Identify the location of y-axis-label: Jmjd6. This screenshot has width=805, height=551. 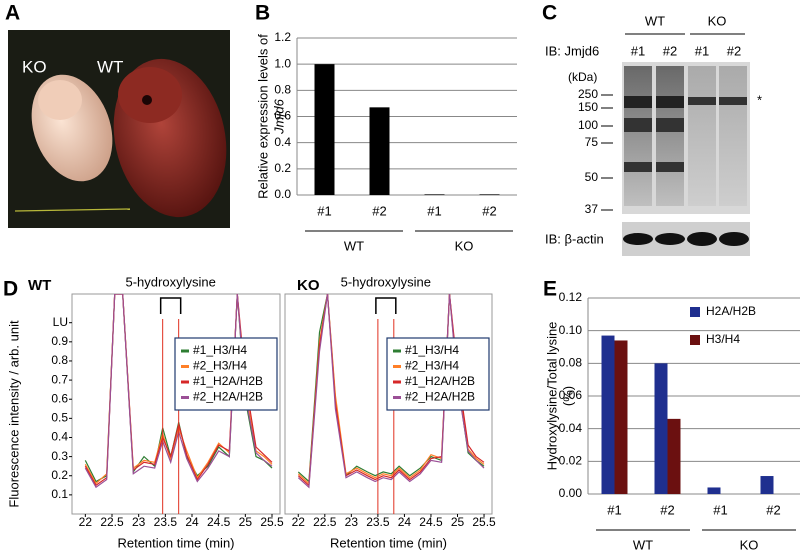
(278, 116).